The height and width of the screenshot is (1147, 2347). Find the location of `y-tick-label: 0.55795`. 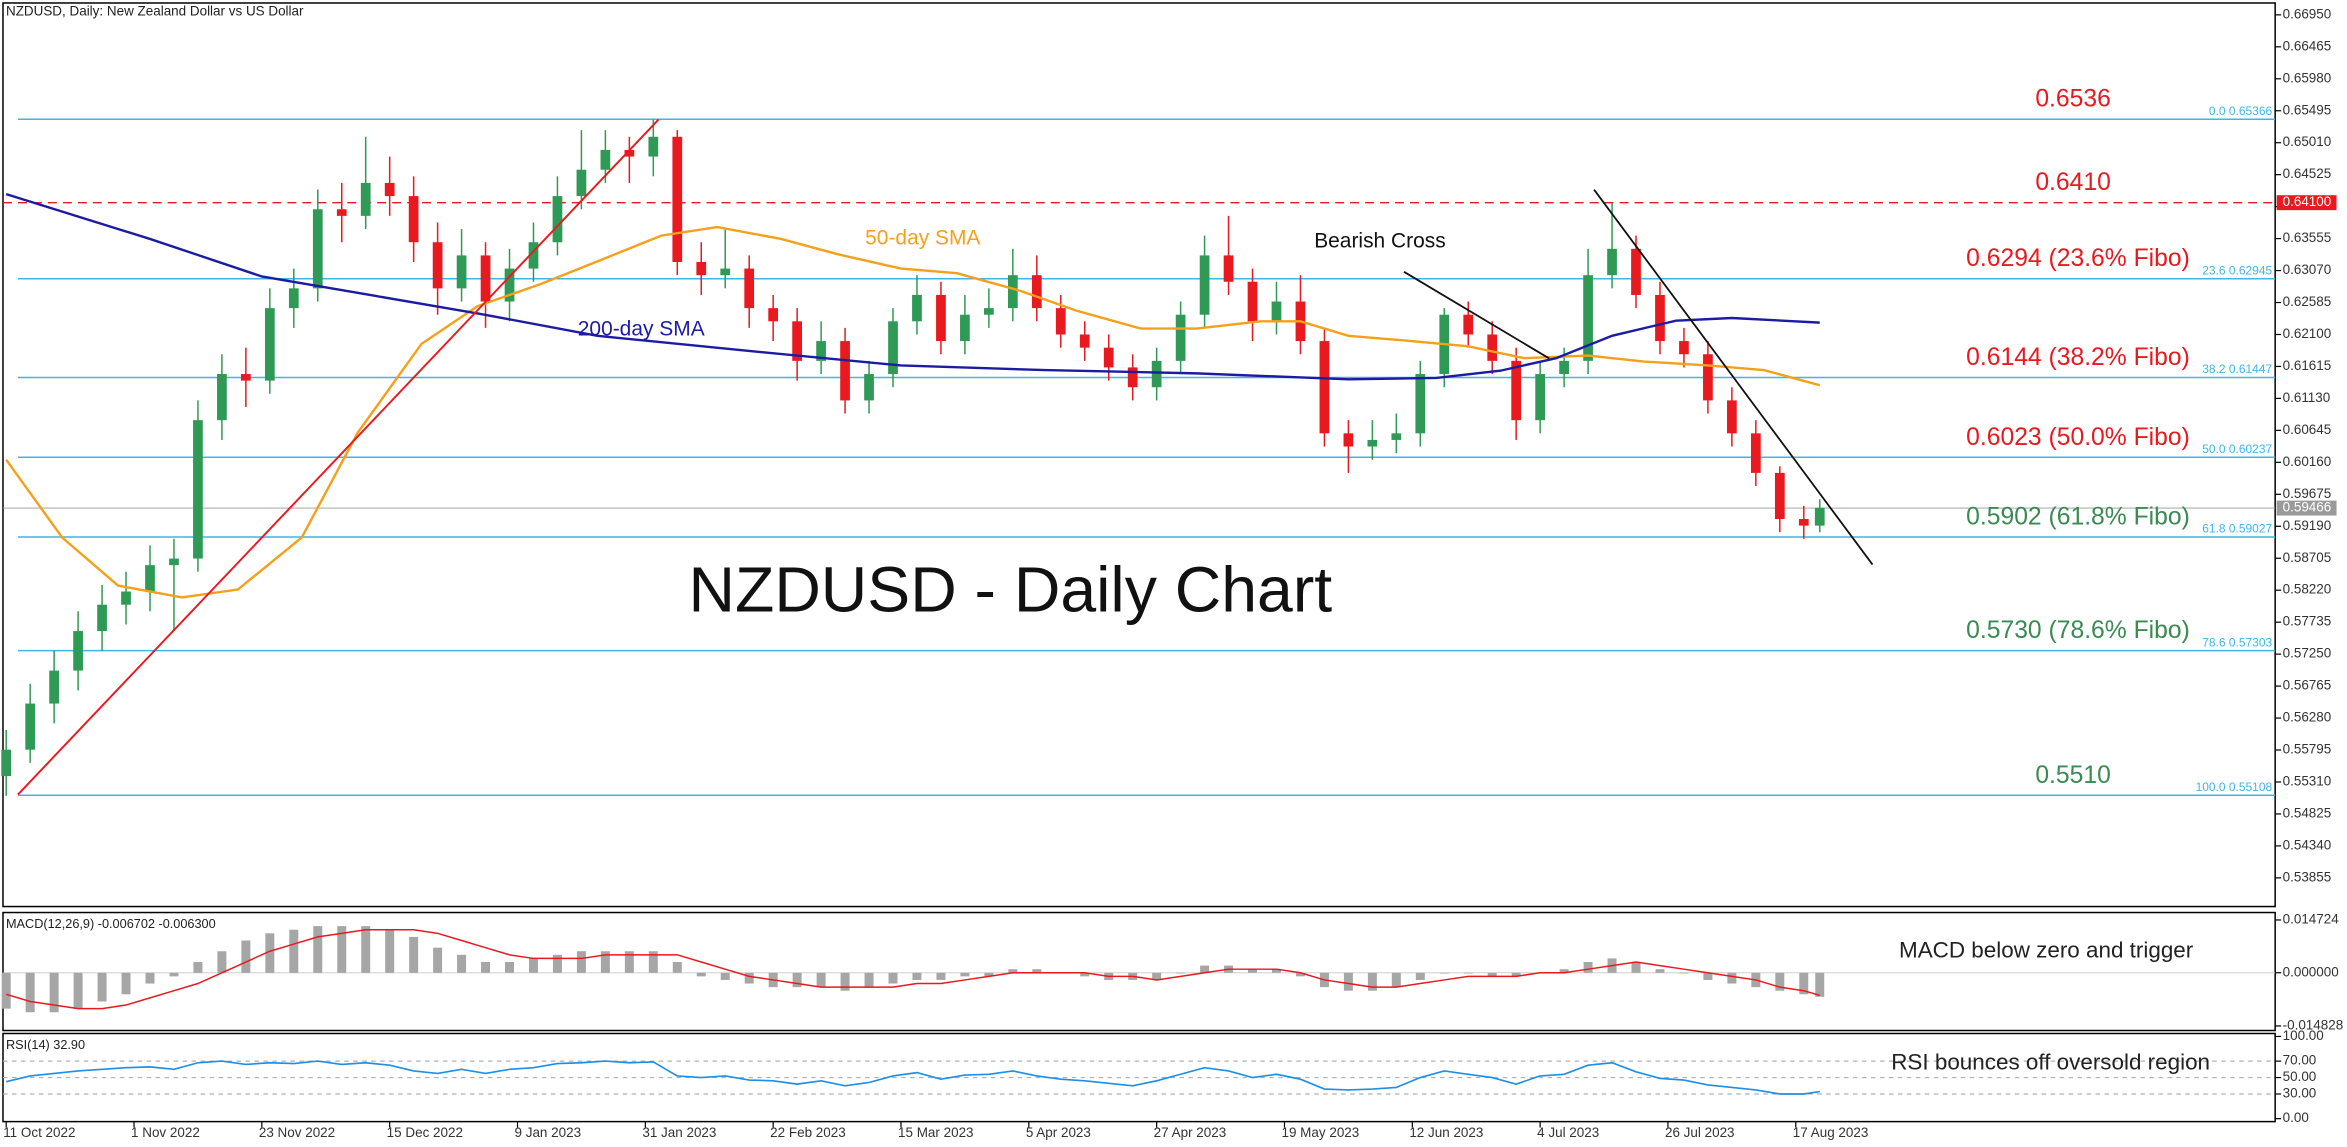

y-tick-label: 0.55795 is located at coordinates (2307, 749).